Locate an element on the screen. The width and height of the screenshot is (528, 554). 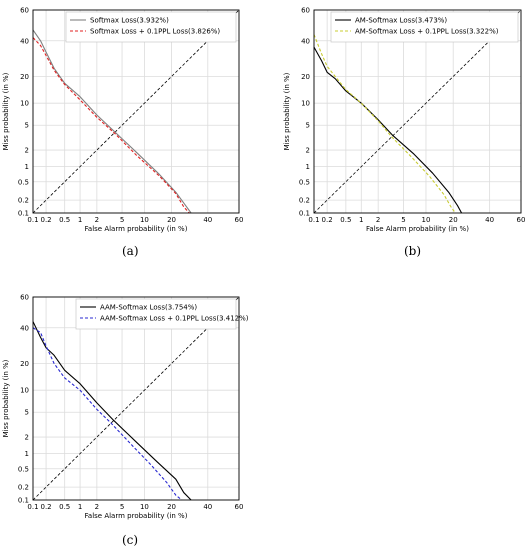
caption-c: (c) is located at coordinates (130, 540).